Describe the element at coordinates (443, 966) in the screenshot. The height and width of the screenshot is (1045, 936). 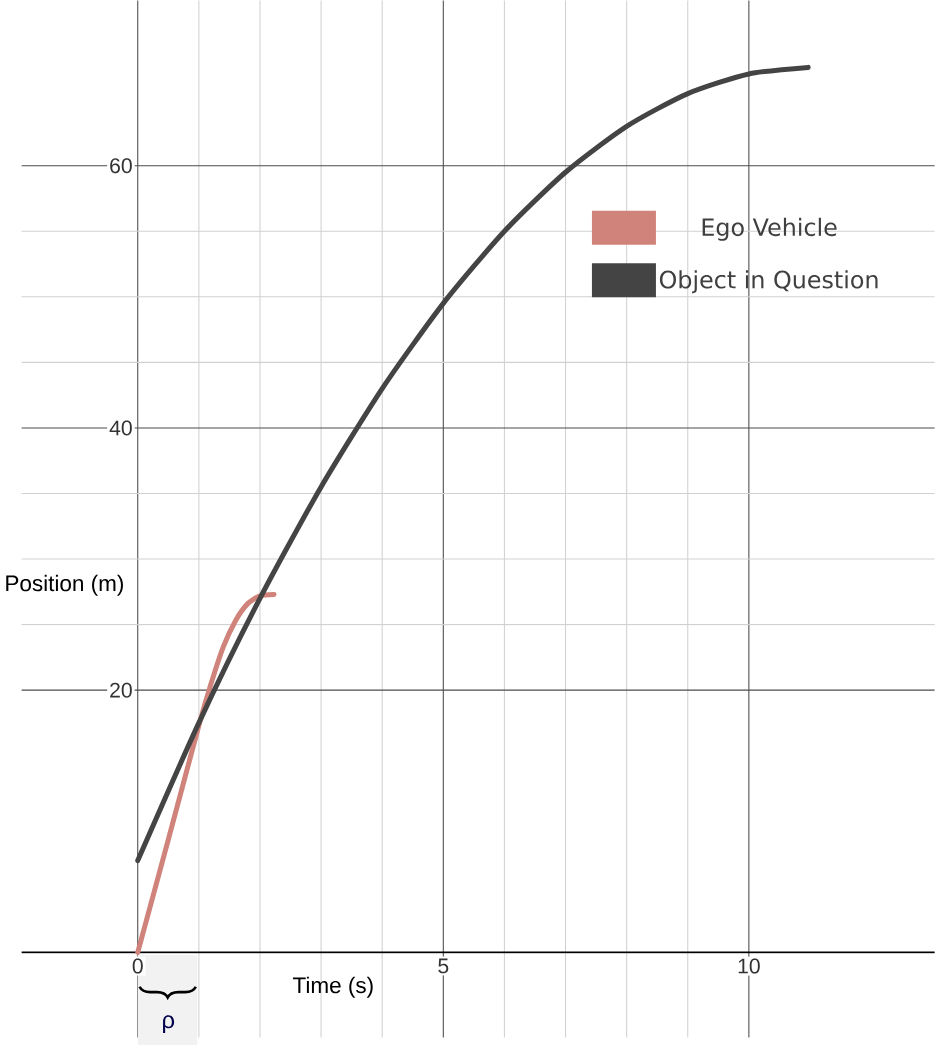
I see `x-tick-label: 5` at that location.